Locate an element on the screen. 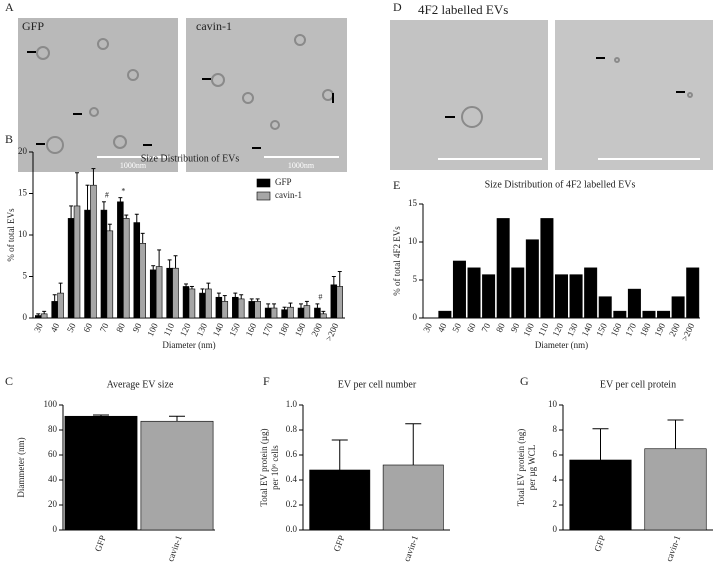 The height and width of the screenshot is (577, 727). x-tick-label: 90 is located at coordinates (137, 327).